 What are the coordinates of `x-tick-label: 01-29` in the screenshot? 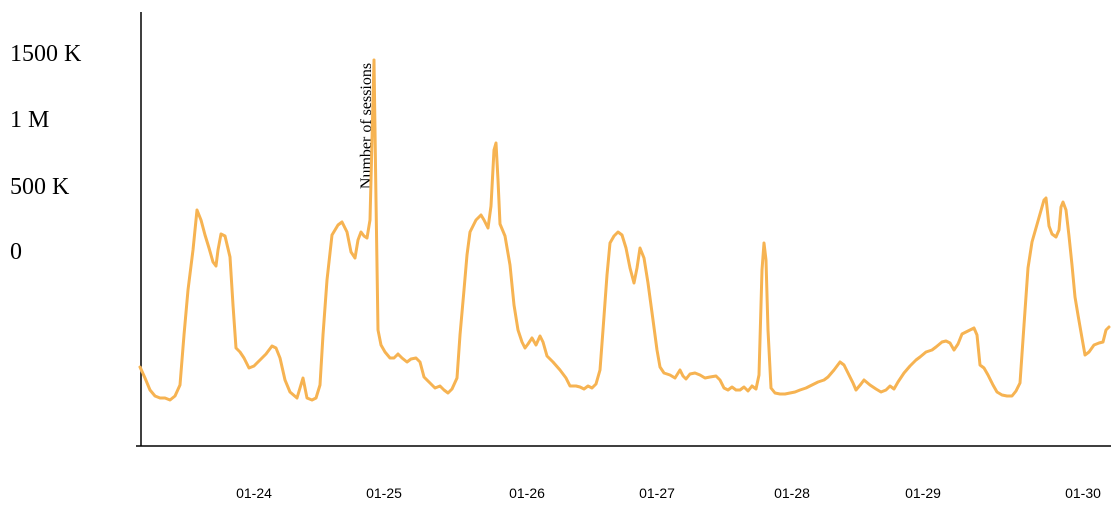 It's located at (923, 493).